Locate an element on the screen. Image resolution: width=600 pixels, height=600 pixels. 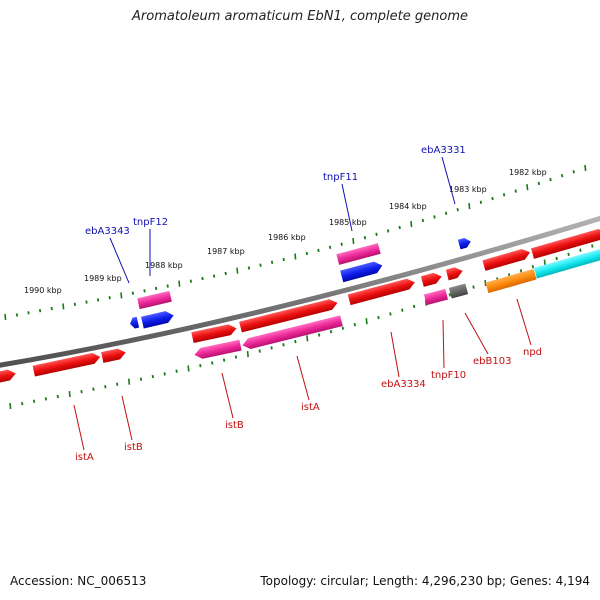
ruler-label: 1982 kbp is located at coordinates (528, 172).